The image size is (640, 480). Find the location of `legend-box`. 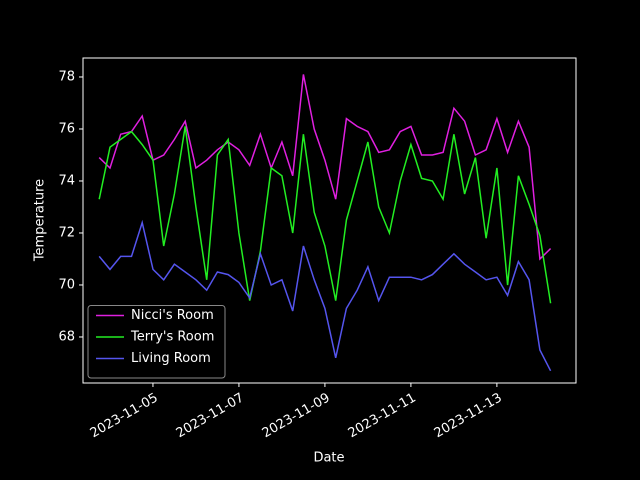

legend-box is located at coordinates (156, 342).